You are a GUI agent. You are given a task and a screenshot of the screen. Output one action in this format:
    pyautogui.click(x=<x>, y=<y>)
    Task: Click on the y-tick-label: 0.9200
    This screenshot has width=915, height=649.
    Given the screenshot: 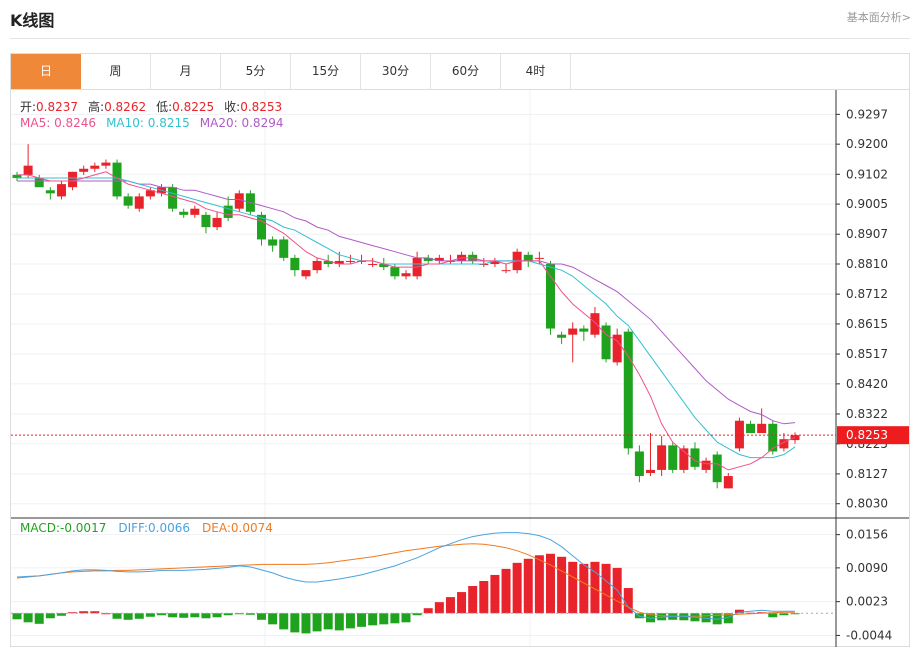 What is the action you would take?
    pyautogui.click(x=867, y=144)
    